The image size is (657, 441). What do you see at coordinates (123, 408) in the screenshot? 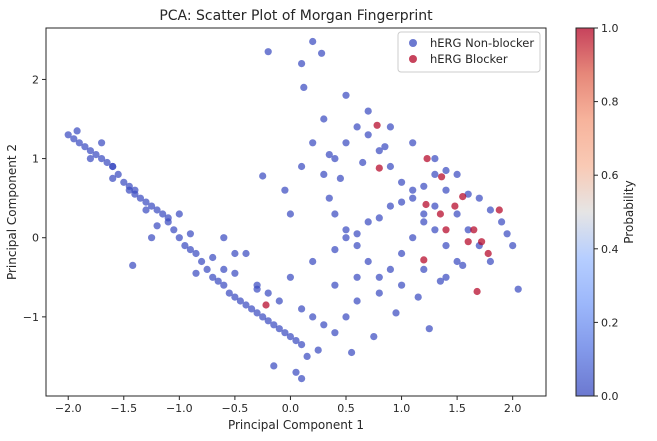
I see `x-tick-label: −1.5` at bounding box center [123, 408].